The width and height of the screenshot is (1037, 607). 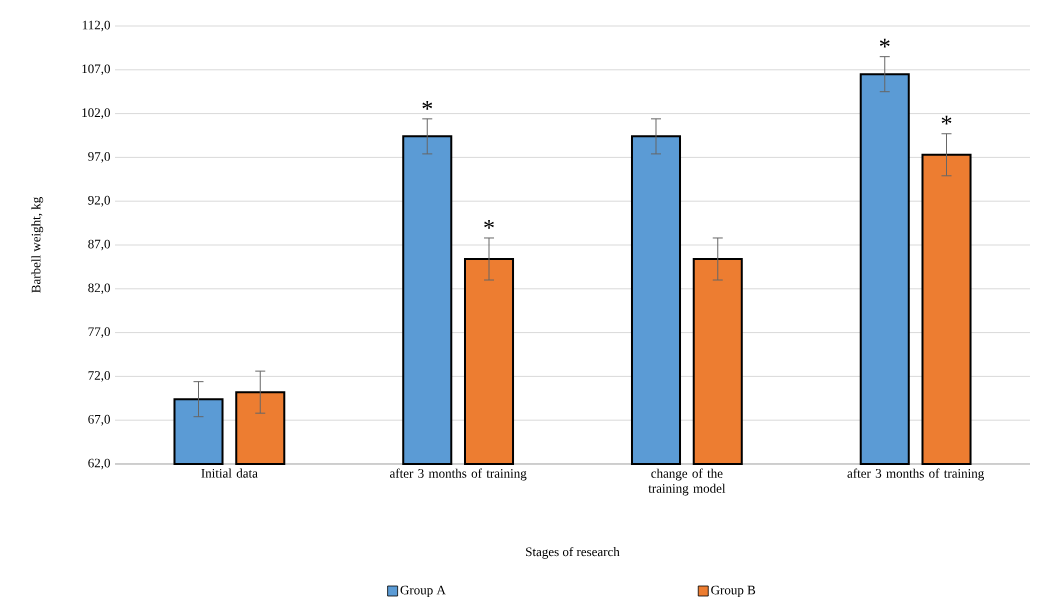 What do you see at coordinates (99, 420) in the screenshot?
I see `y-tick-label: 67,0` at bounding box center [99, 420].